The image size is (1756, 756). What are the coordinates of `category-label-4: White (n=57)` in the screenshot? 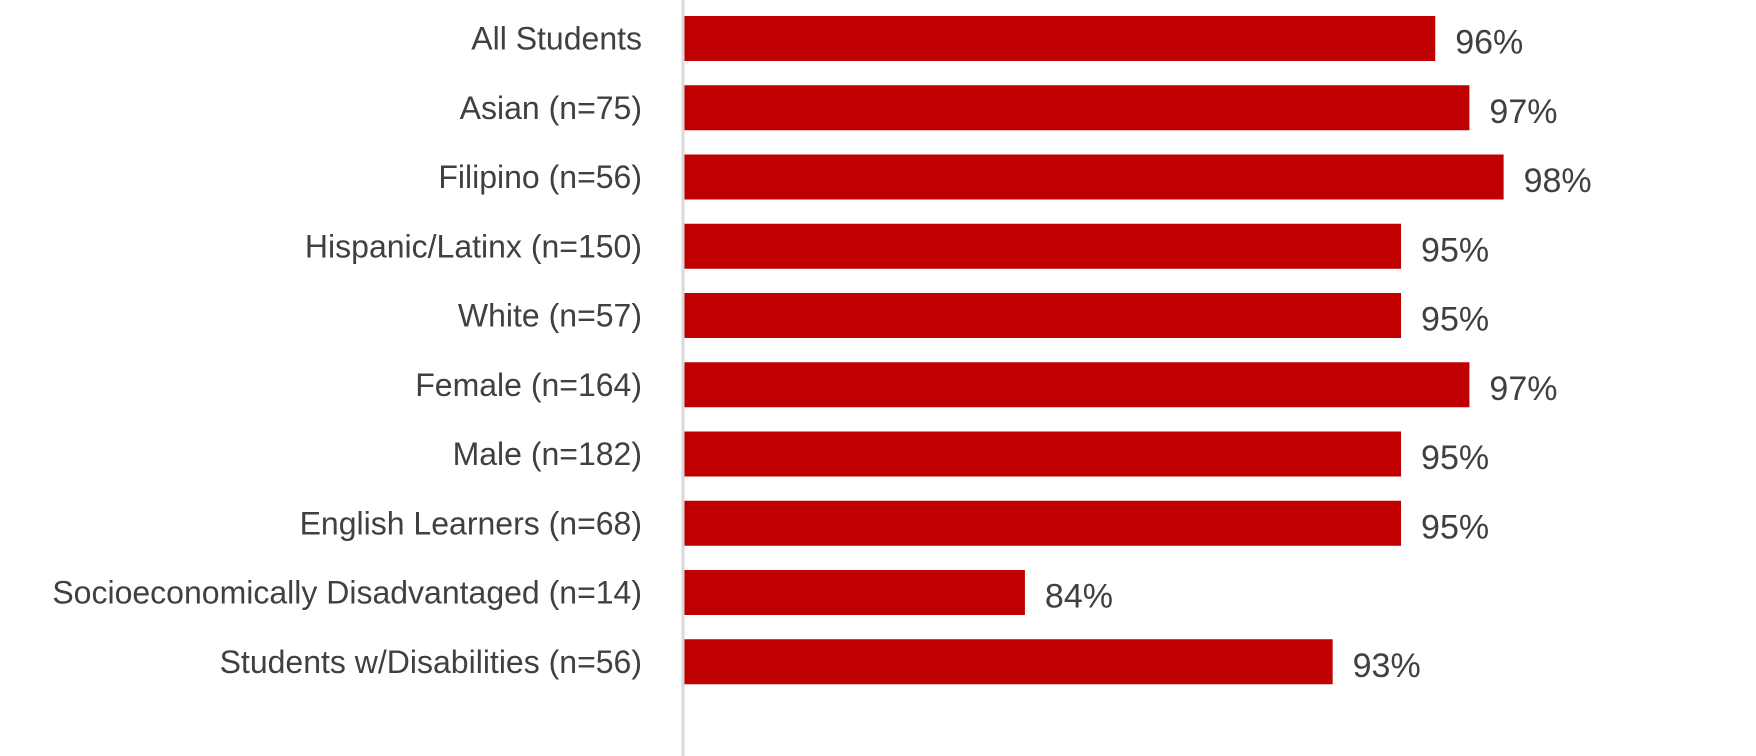 It's located at (550, 316).